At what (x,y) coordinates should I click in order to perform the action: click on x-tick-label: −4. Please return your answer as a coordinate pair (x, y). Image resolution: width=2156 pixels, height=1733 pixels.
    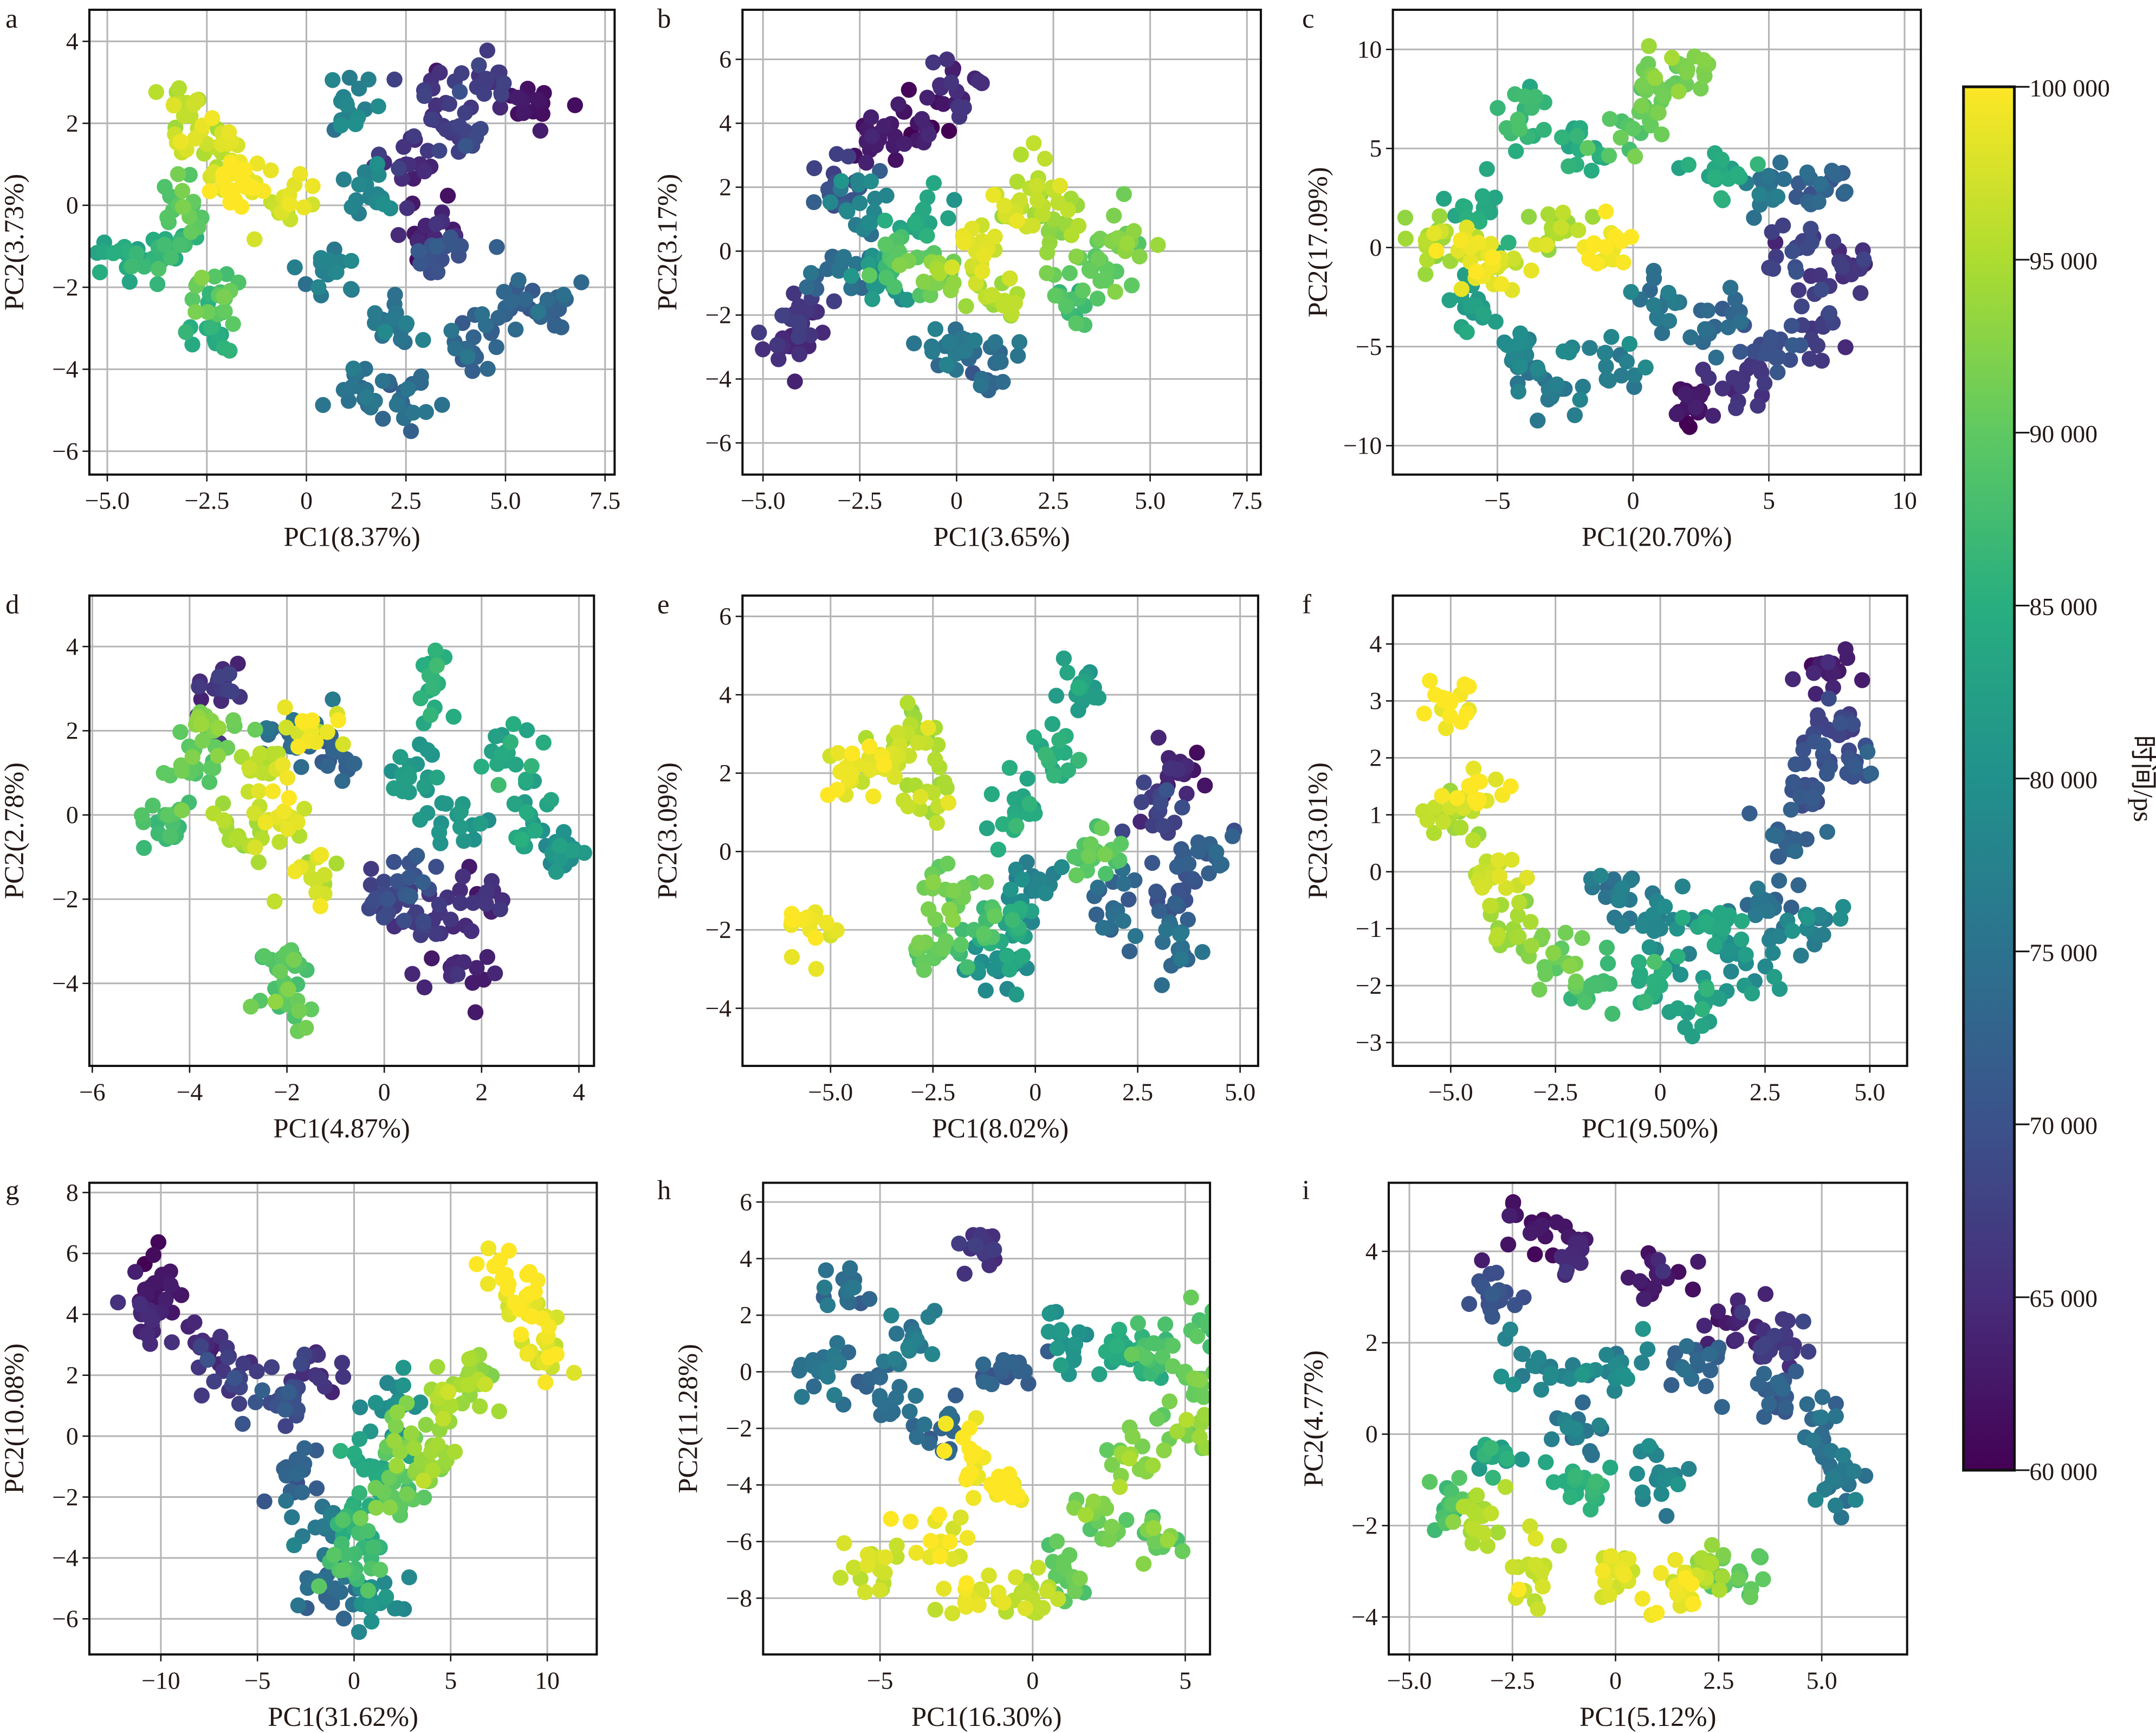
    Looking at the image, I should click on (190, 1091).